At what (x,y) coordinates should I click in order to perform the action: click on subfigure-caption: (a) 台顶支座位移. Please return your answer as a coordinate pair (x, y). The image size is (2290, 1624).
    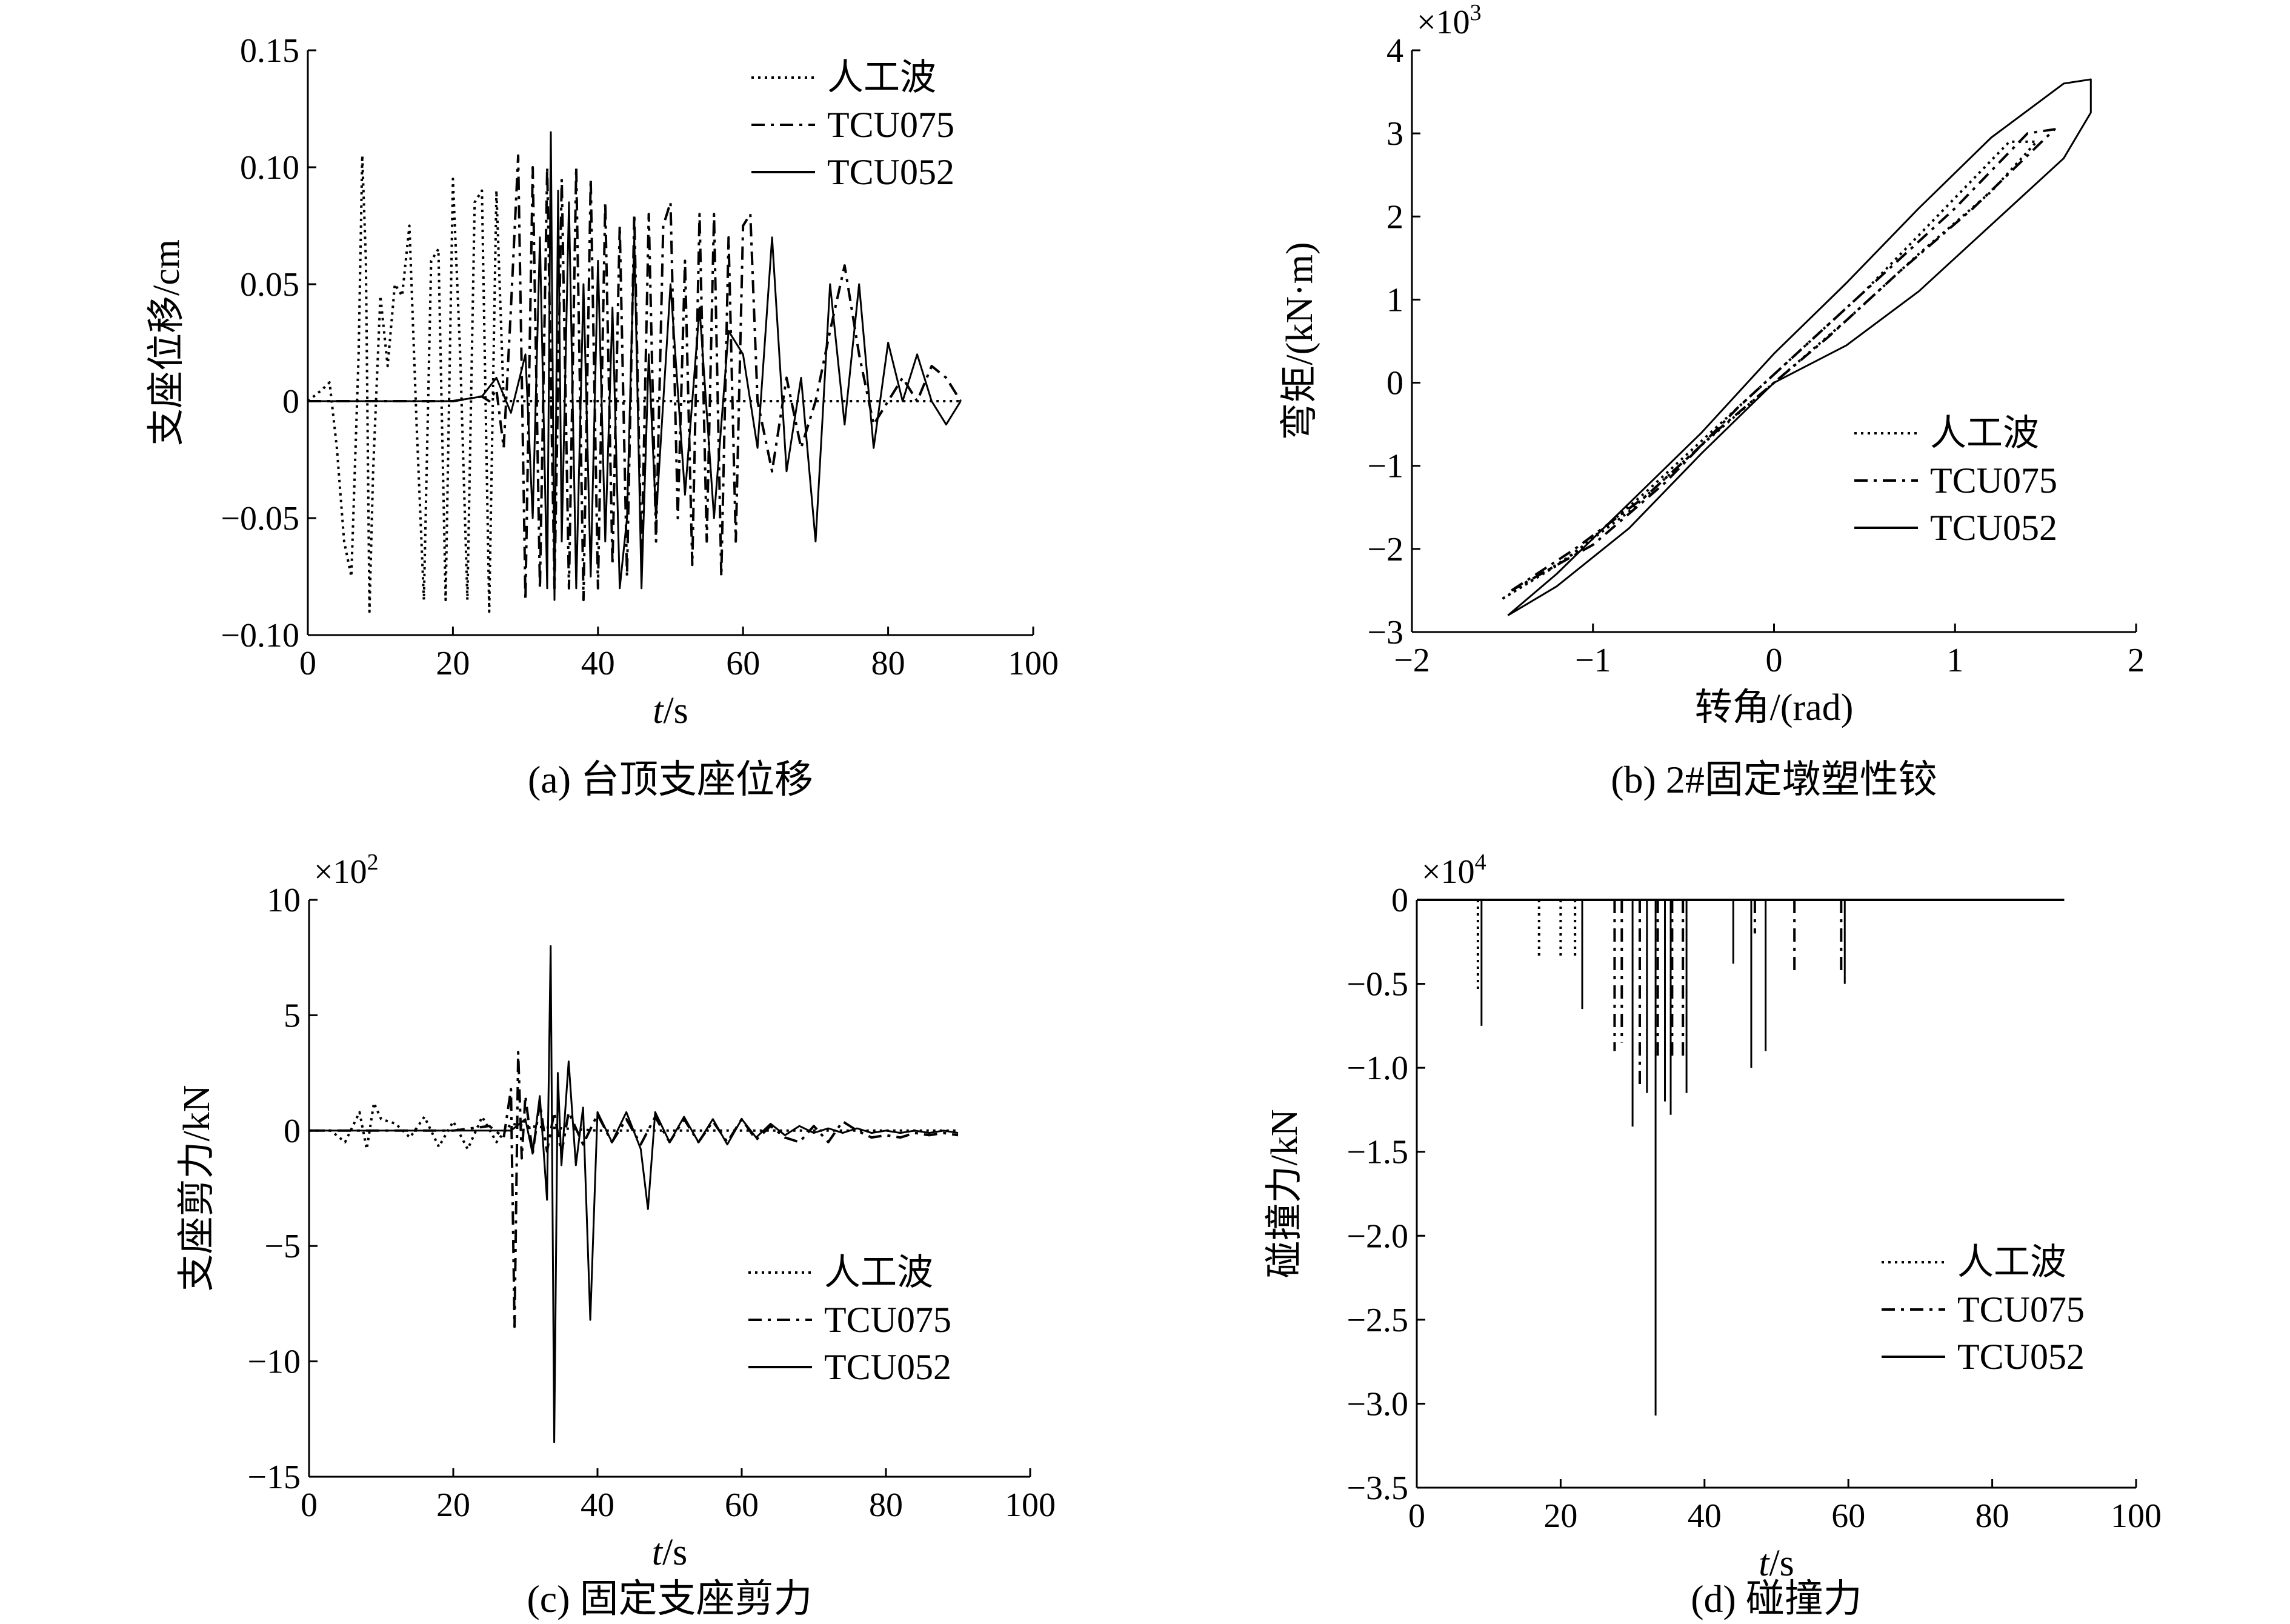
    Looking at the image, I should click on (671, 780).